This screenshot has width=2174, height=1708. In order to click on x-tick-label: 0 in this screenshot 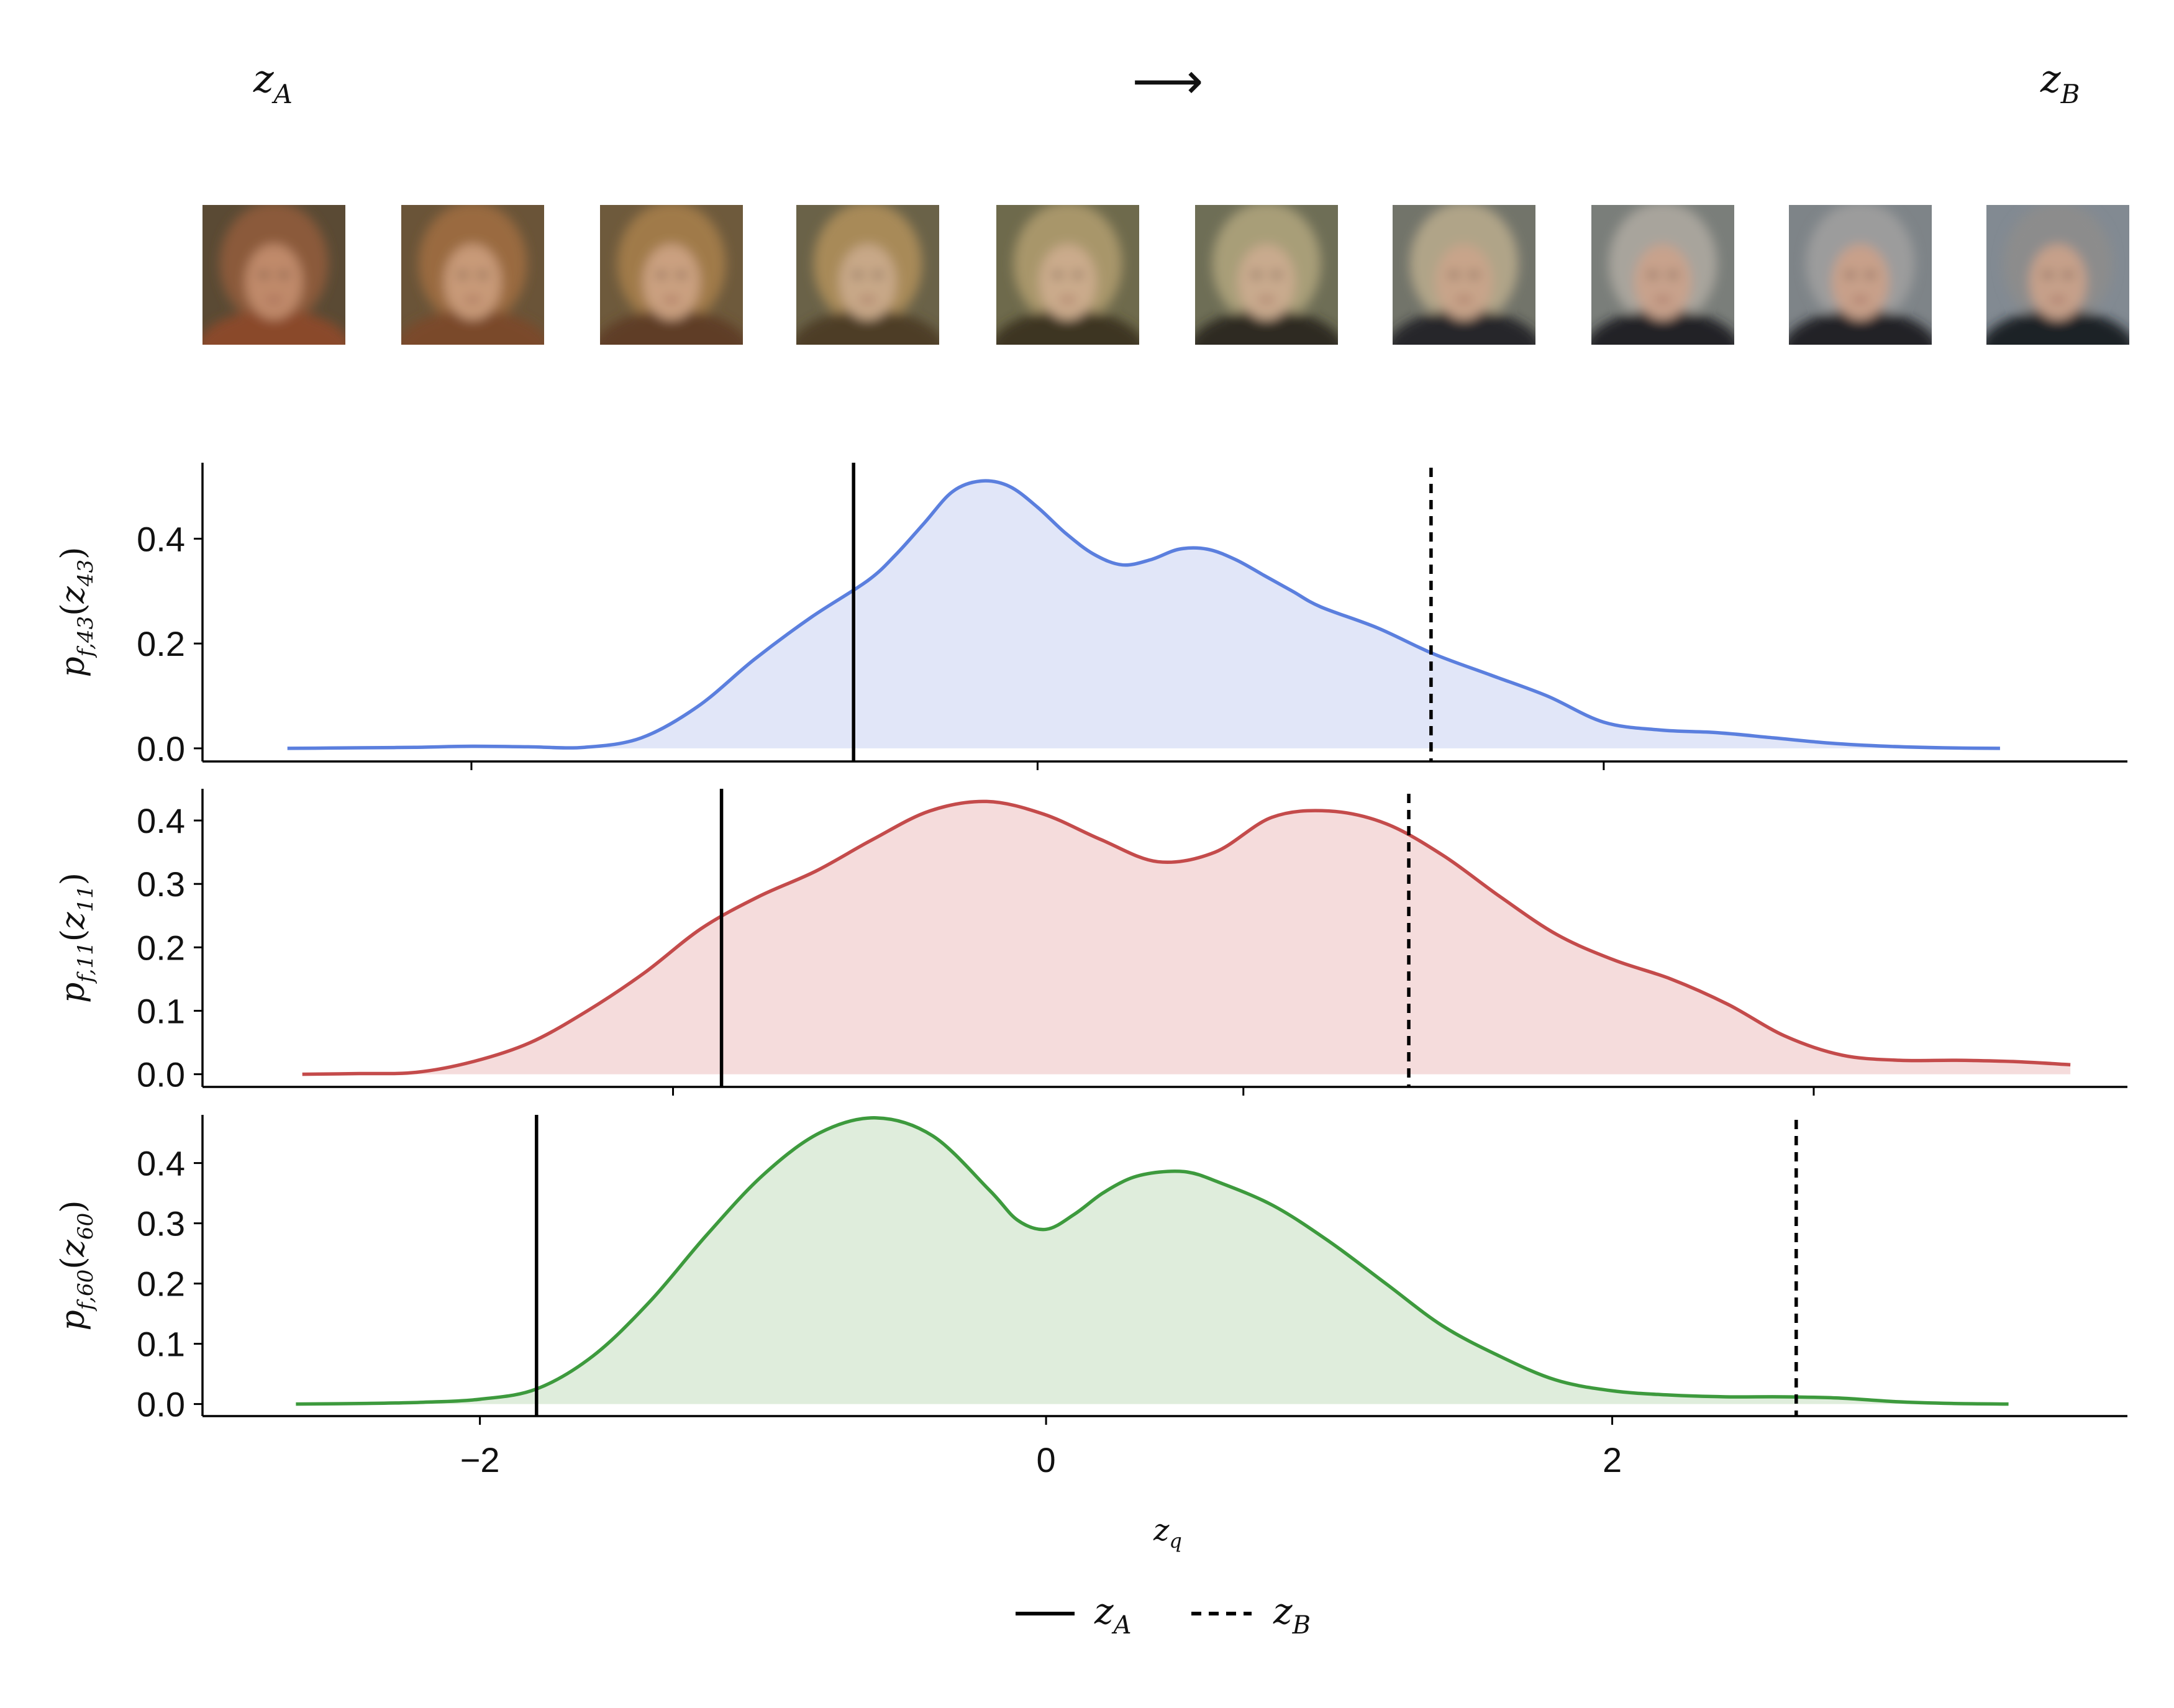, I will do `click(1046, 1460)`.